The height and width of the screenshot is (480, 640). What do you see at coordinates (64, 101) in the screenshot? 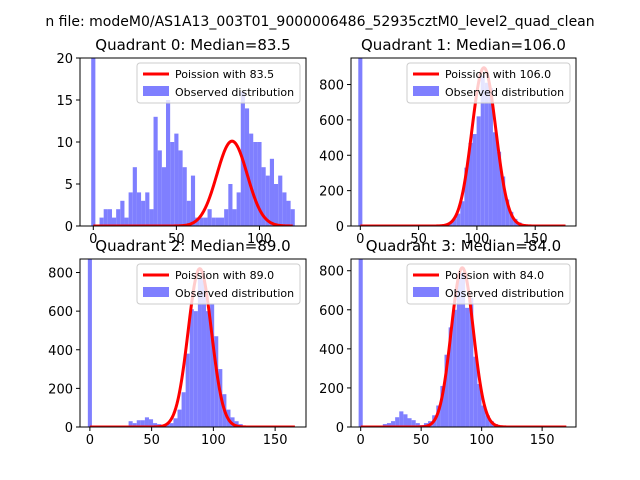
I see `y-tick-label: 15` at bounding box center [64, 101].